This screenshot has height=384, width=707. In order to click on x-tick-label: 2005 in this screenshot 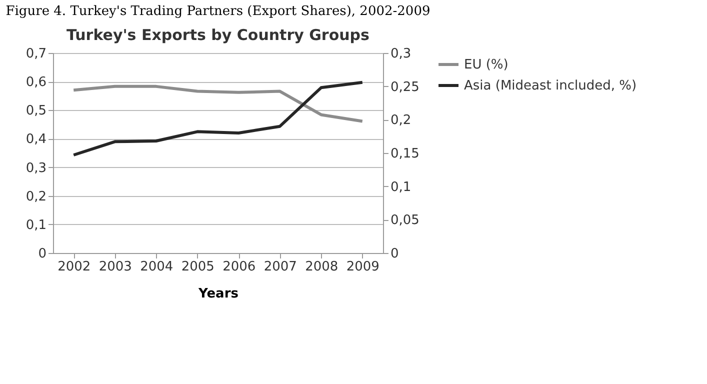, I will do `click(197, 267)`.